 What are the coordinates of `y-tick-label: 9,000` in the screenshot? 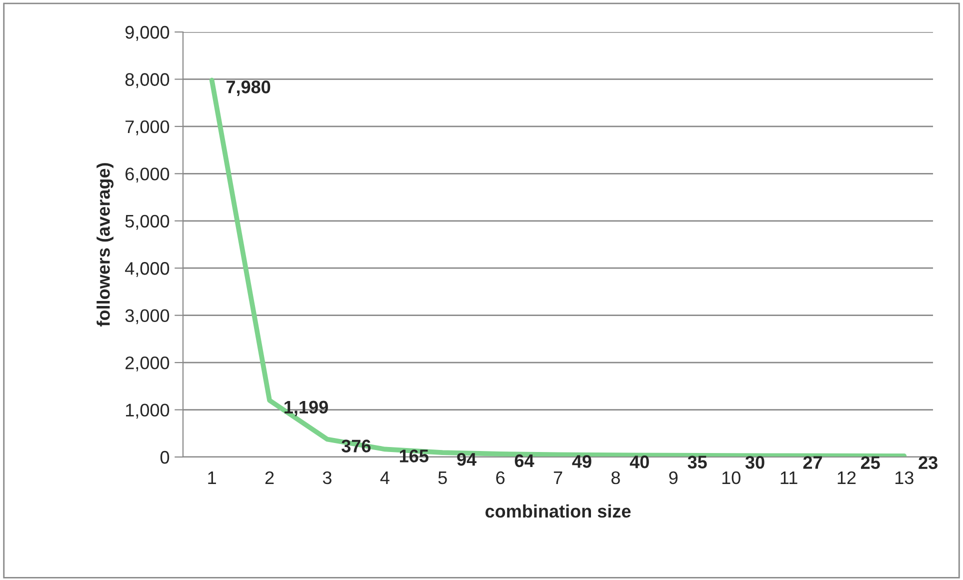 It's located at (147, 33).